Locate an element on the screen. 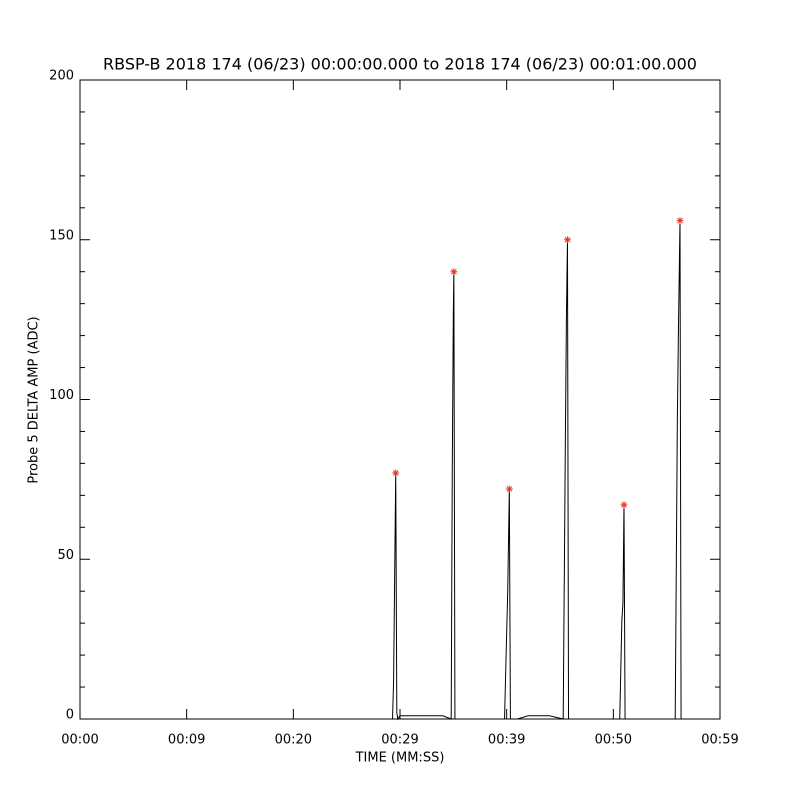 This screenshot has width=800, height=800. x-tick-label: 00:50 is located at coordinates (613, 740).